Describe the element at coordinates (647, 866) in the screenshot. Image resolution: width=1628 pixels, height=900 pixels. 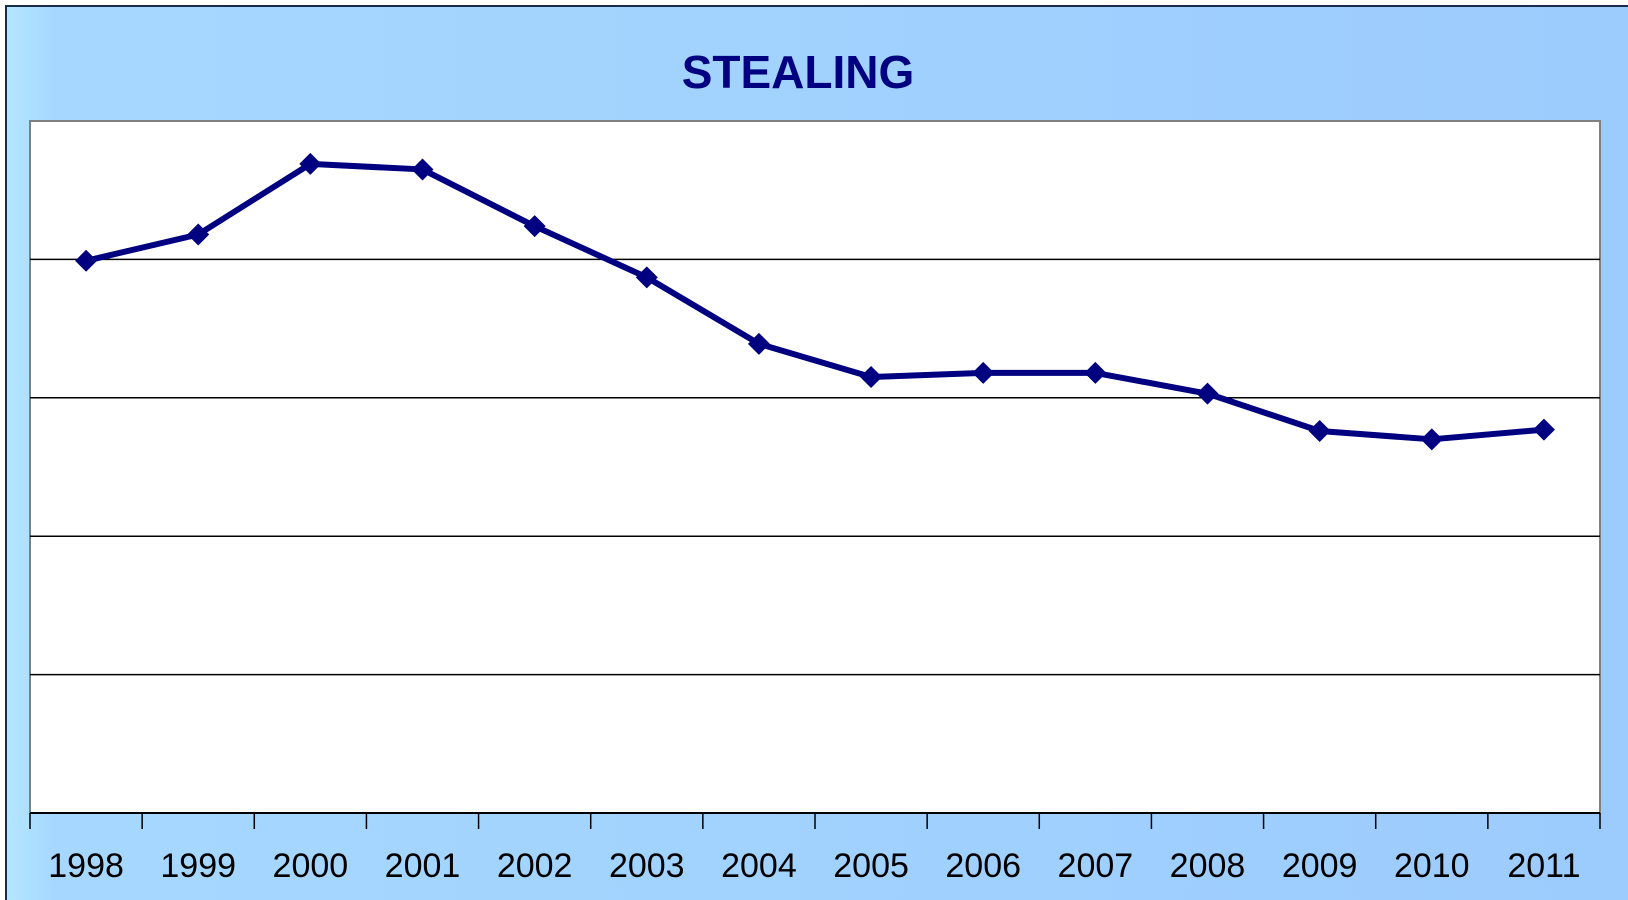
I see `x-tick-label: 2003` at that location.